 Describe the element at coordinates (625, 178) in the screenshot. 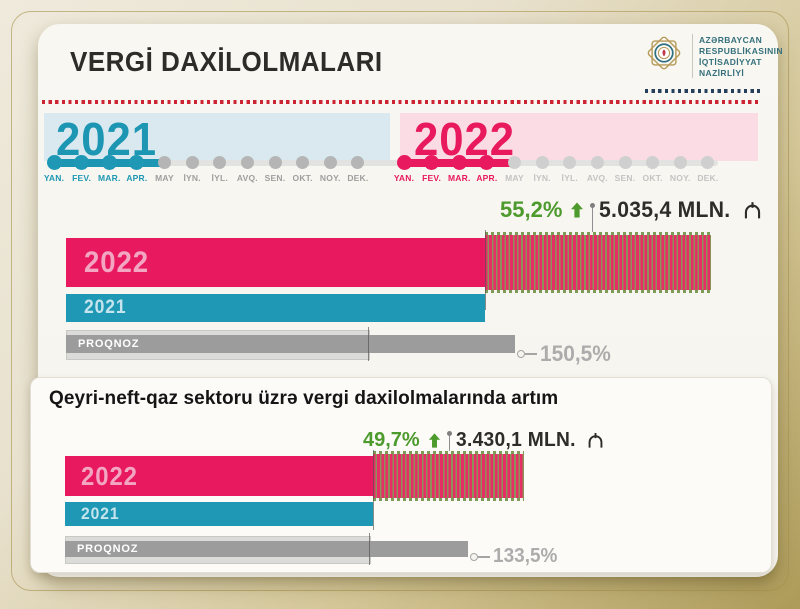

I see `month-label: SEN.` at that location.